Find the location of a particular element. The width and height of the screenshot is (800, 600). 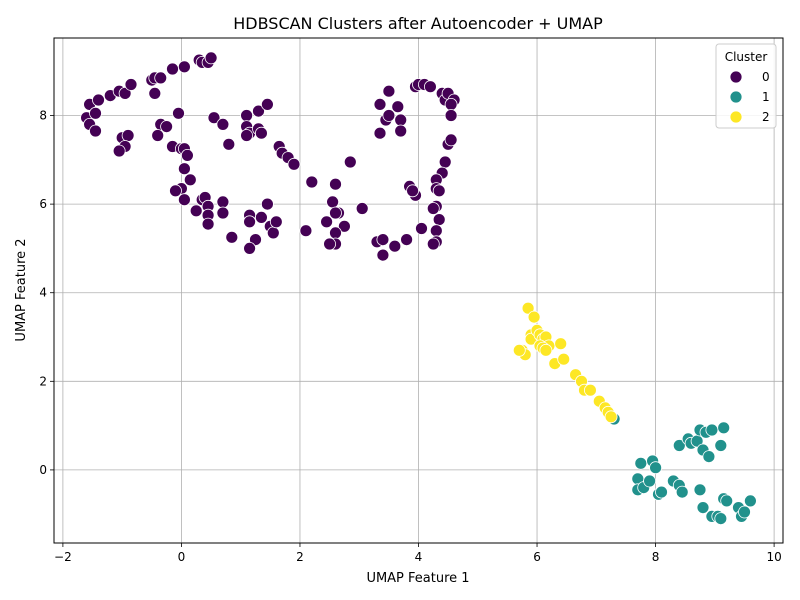

y-tick-label: 6 is located at coordinates (43, 204).